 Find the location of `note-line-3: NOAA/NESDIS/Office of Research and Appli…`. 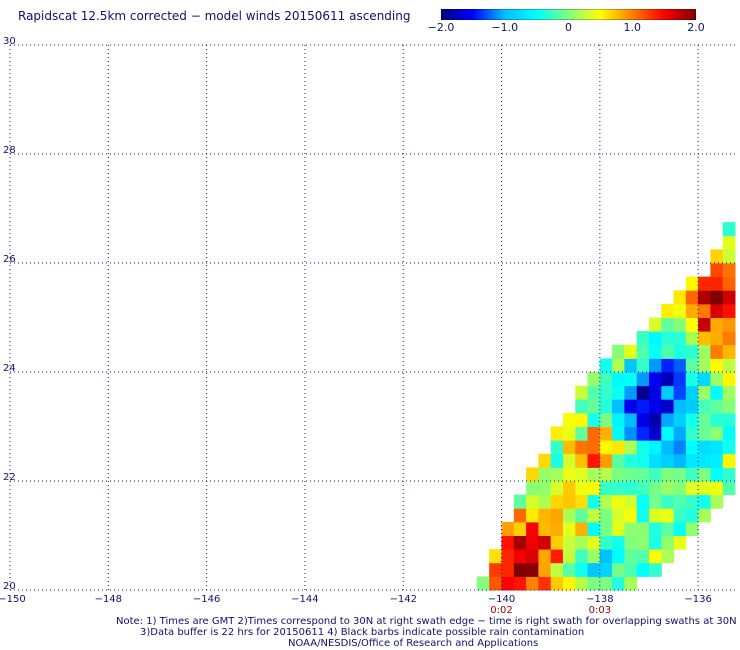

note-line-3: NOAA/NESDIS/Office of Research and Appli… is located at coordinates (413, 643).